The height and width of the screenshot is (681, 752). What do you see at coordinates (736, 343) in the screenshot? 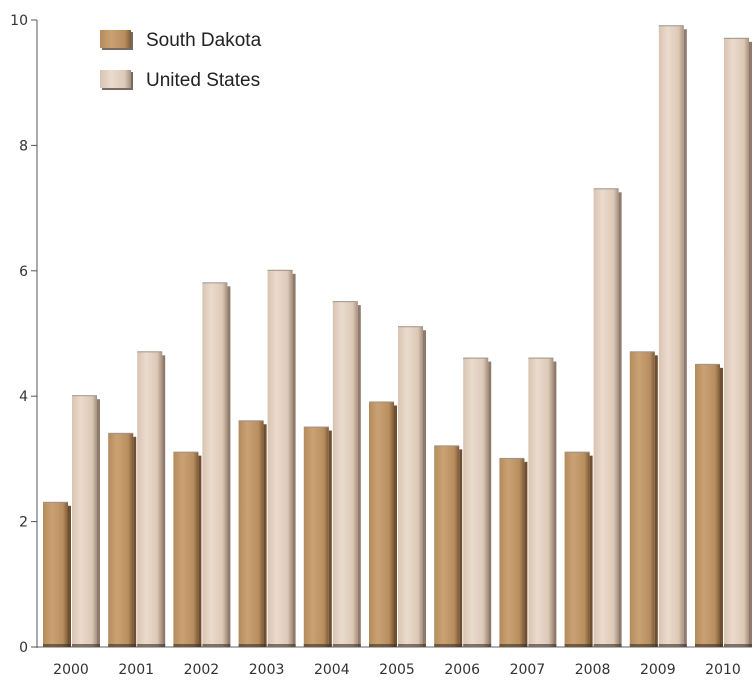
I see `bar-united-states-2010` at bounding box center [736, 343].